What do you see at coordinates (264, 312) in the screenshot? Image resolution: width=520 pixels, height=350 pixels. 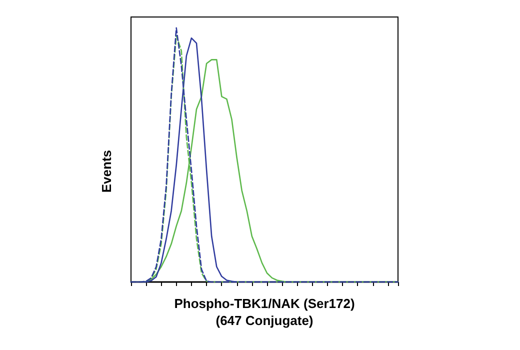 I see `x-axis-title: Phospho-TBK1/NAK (Ser172) (647 Conjugate)` at bounding box center [264, 312].